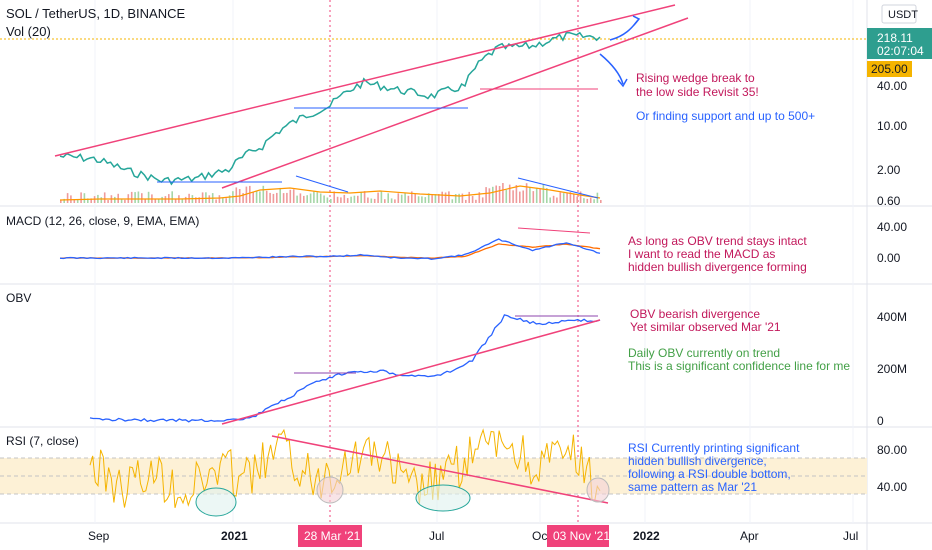  I want to click on obv-tick-400m: 400M, so click(892, 317).